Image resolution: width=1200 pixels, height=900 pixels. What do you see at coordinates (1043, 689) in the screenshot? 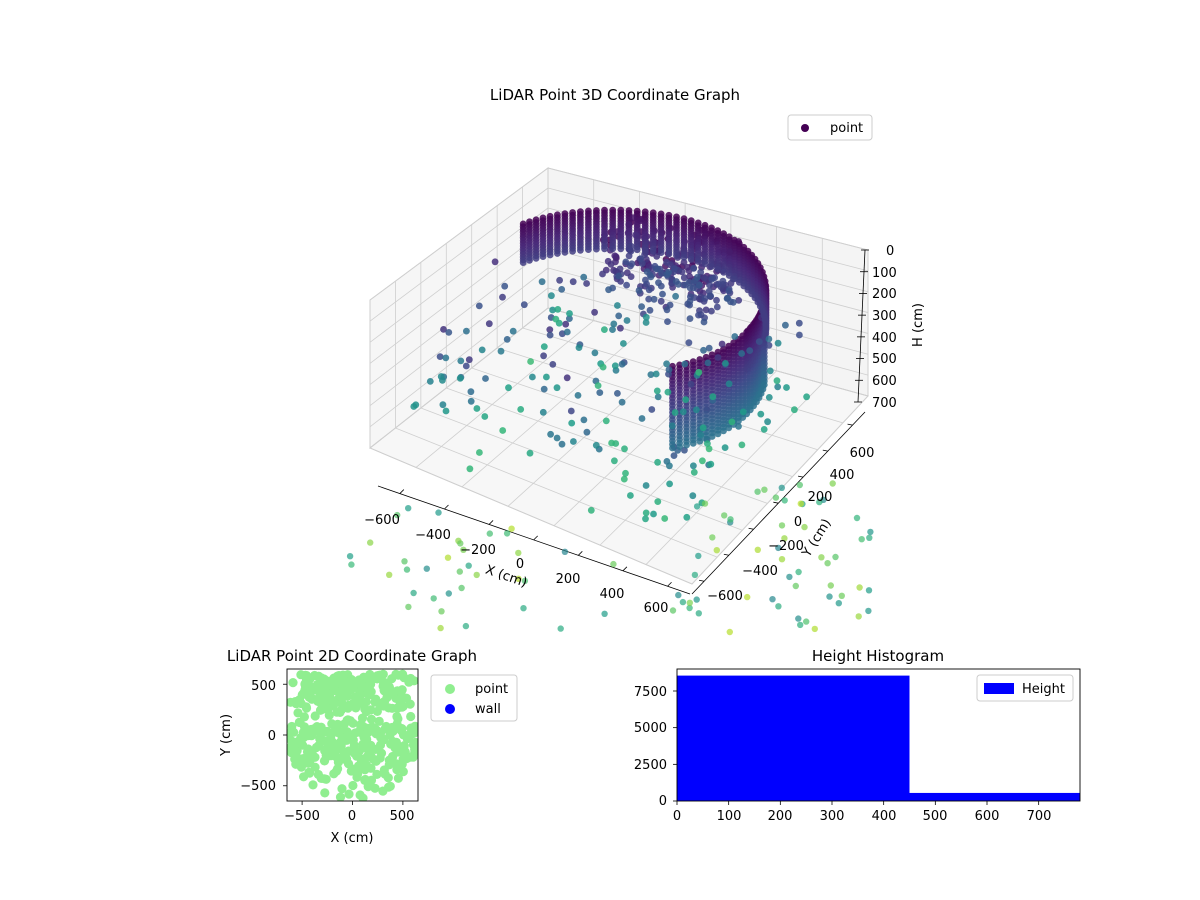
I see `legend-label-height: Height` at bounding box center [1043, 689].